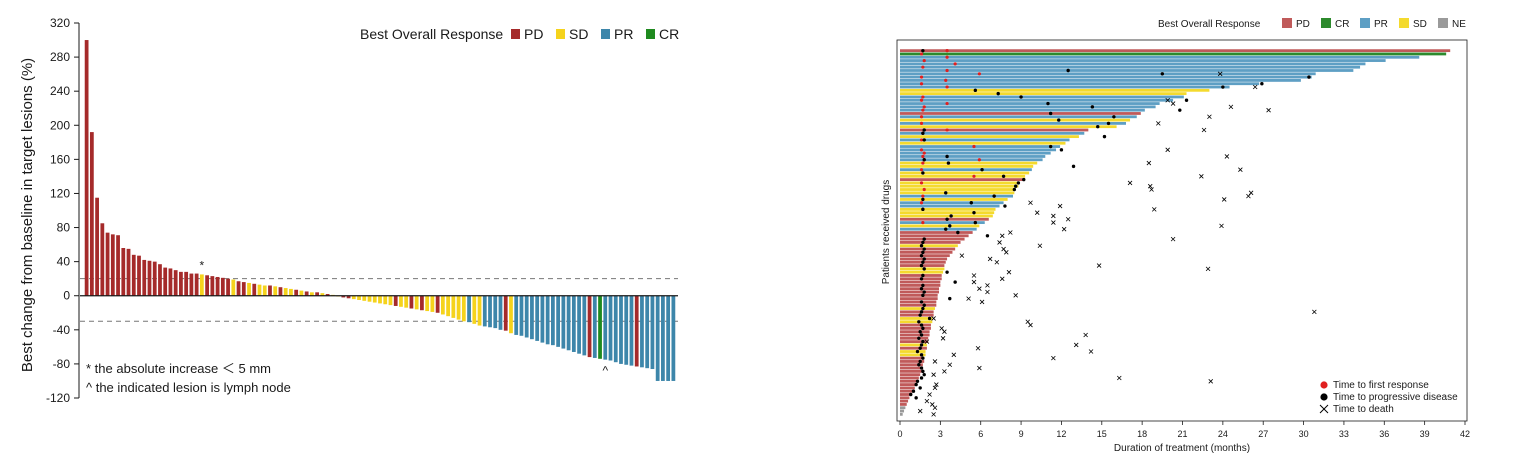 The image size is (1515, 466). Describe the element at coordinates (1465, 434) in the screenshot. I see `swimmer-x-tick-label: 42` at that location.